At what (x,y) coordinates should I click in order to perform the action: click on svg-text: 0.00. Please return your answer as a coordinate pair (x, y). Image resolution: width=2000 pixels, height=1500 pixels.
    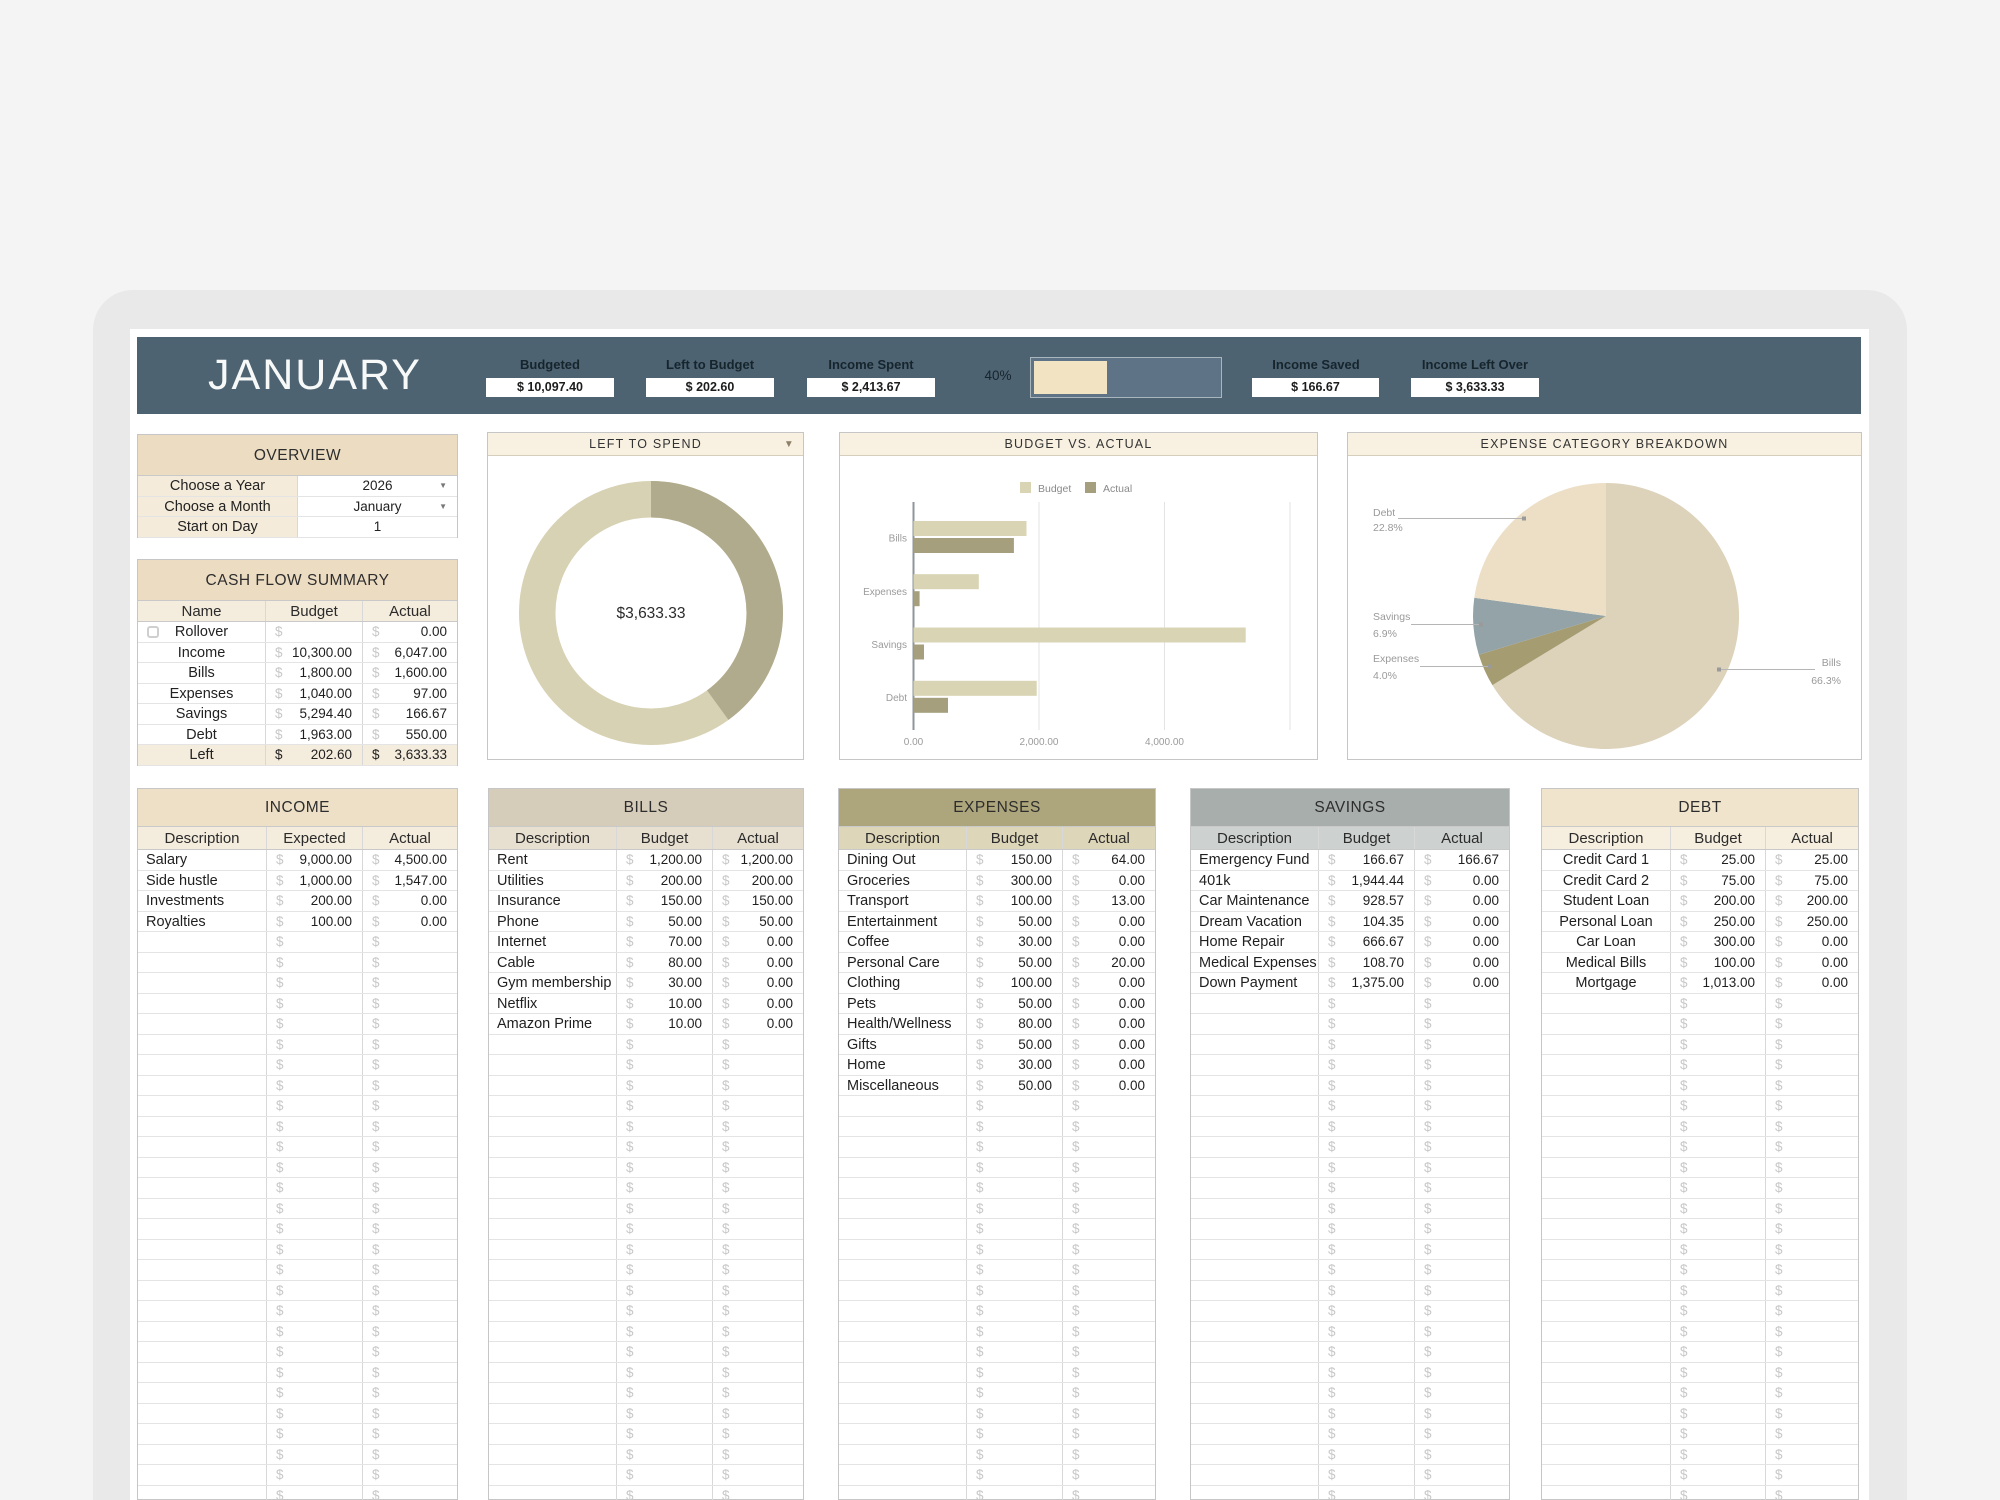
    Looking at the image, I should click on (914, 742).